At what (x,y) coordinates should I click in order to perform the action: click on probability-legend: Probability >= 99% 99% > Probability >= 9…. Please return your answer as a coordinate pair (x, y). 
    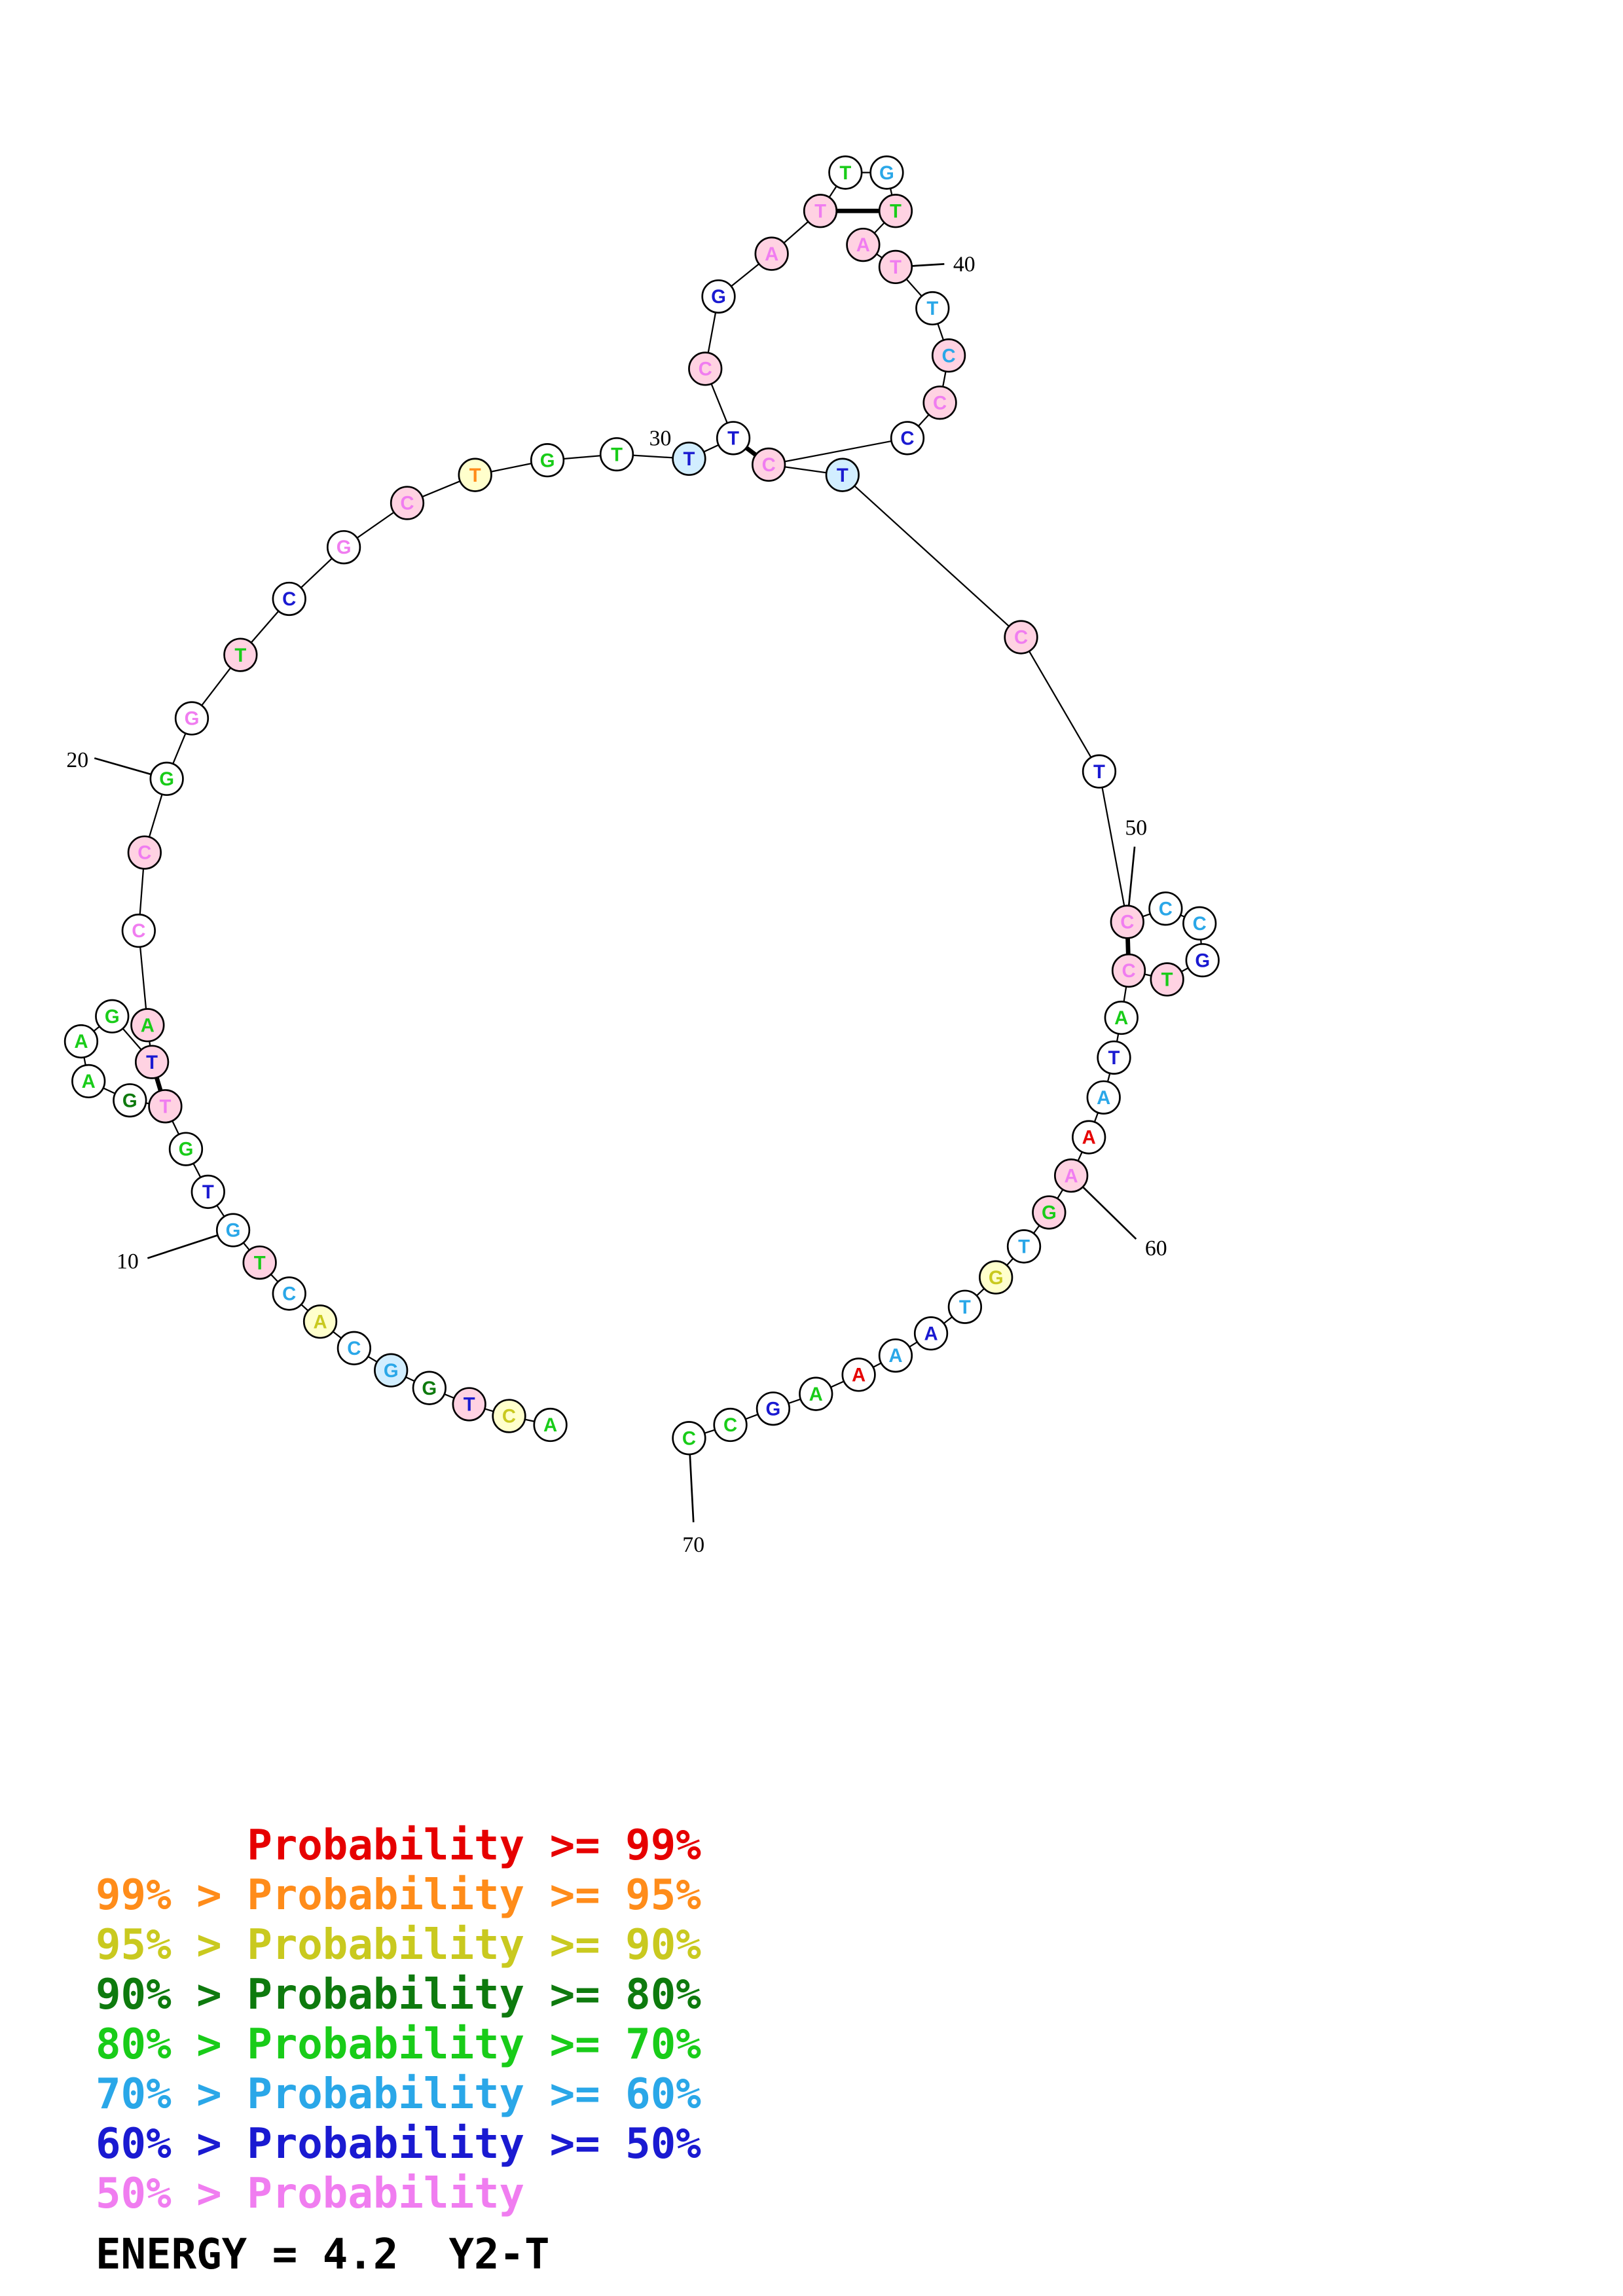
    Looking at the image, I should click on (398, 2020).